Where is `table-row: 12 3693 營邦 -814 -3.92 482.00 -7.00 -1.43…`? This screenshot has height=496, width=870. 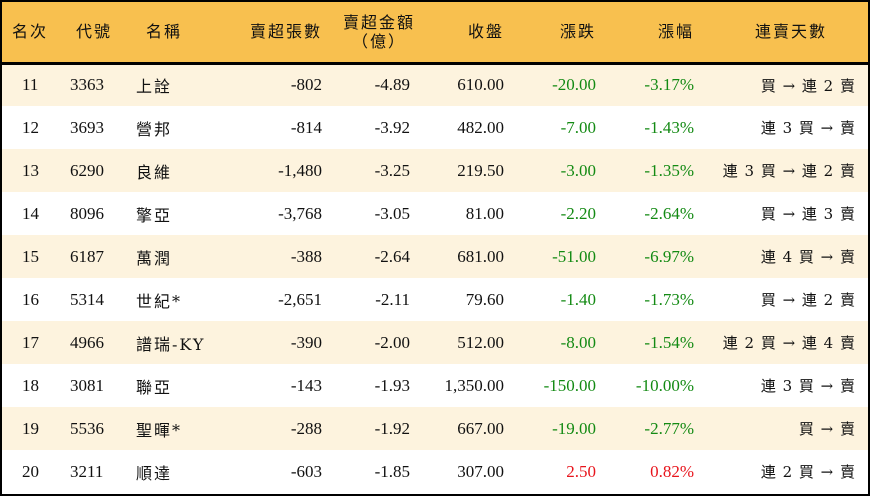
table-row: 12 3693 營邦 -814 -3.92 482.00 -7.00 -1.43… is located at coordinates (435, 127).